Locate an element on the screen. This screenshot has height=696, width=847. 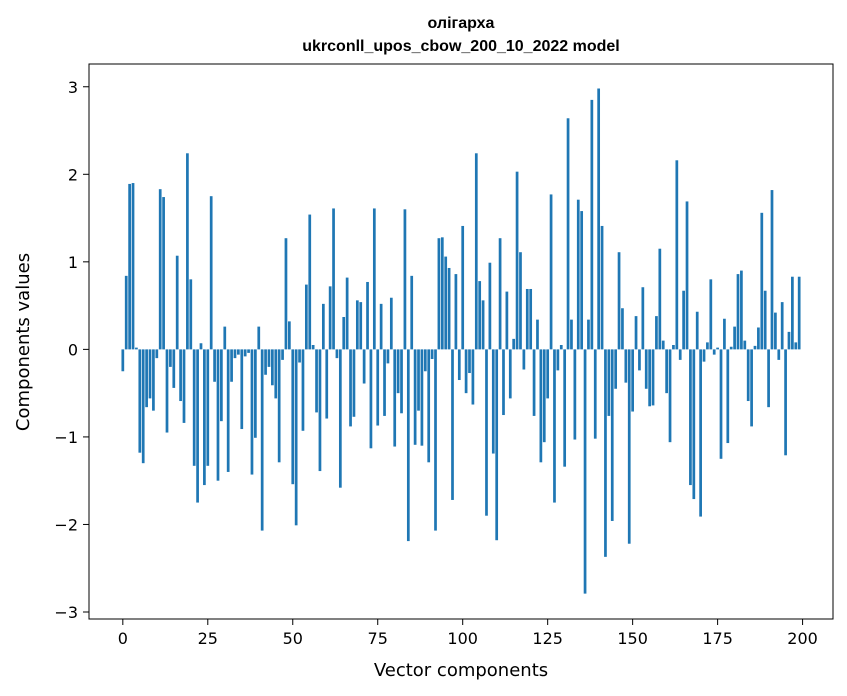
x-tick-label: 75 is located at coordinates (378, 638).